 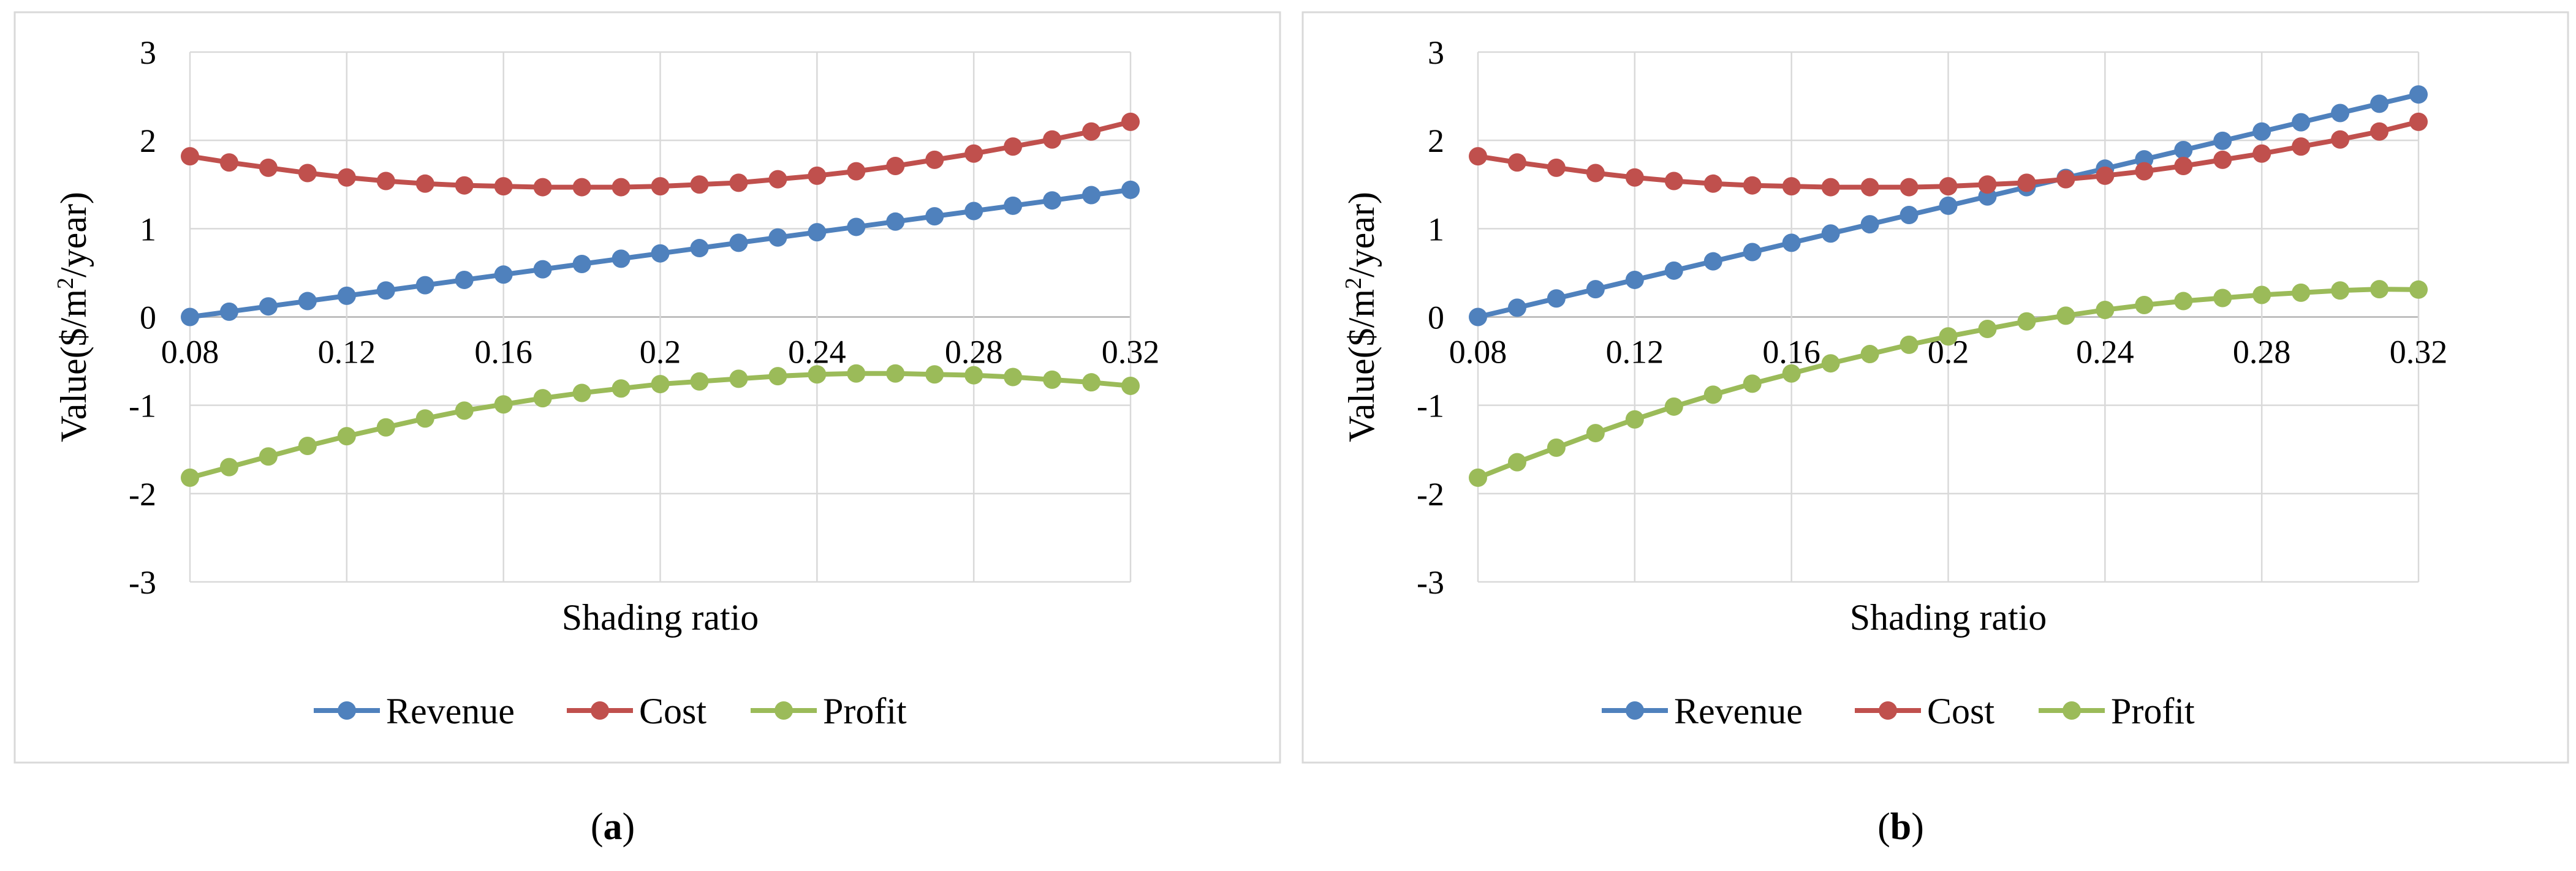 I want to click on legend-entry-profit: Profit, so click(x=2117, y=711).